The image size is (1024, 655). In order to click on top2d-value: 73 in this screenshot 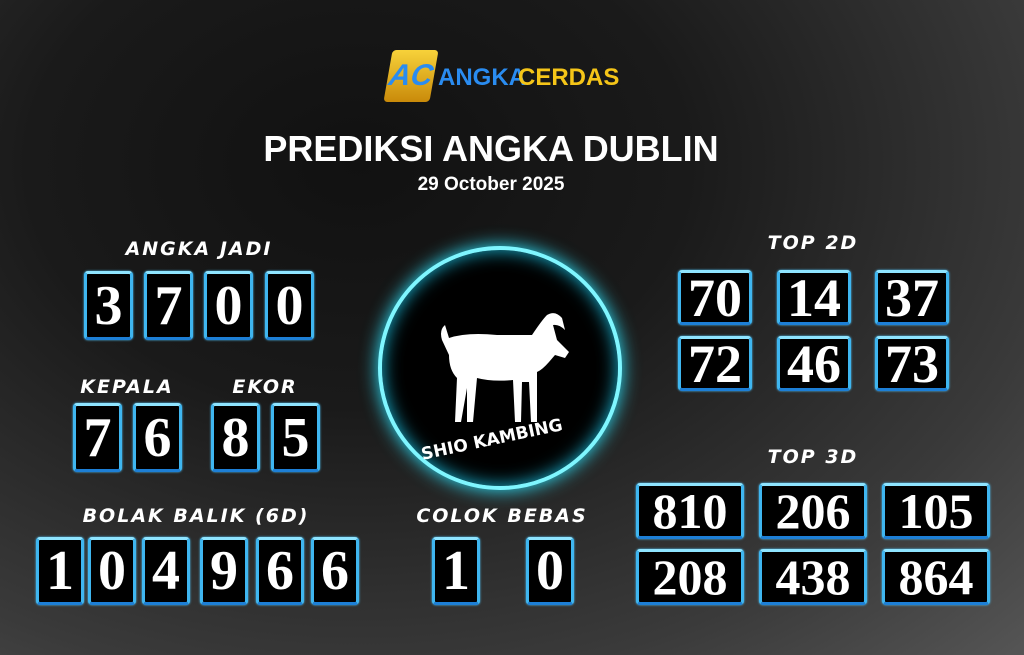, I will do `click(912, 364)`.